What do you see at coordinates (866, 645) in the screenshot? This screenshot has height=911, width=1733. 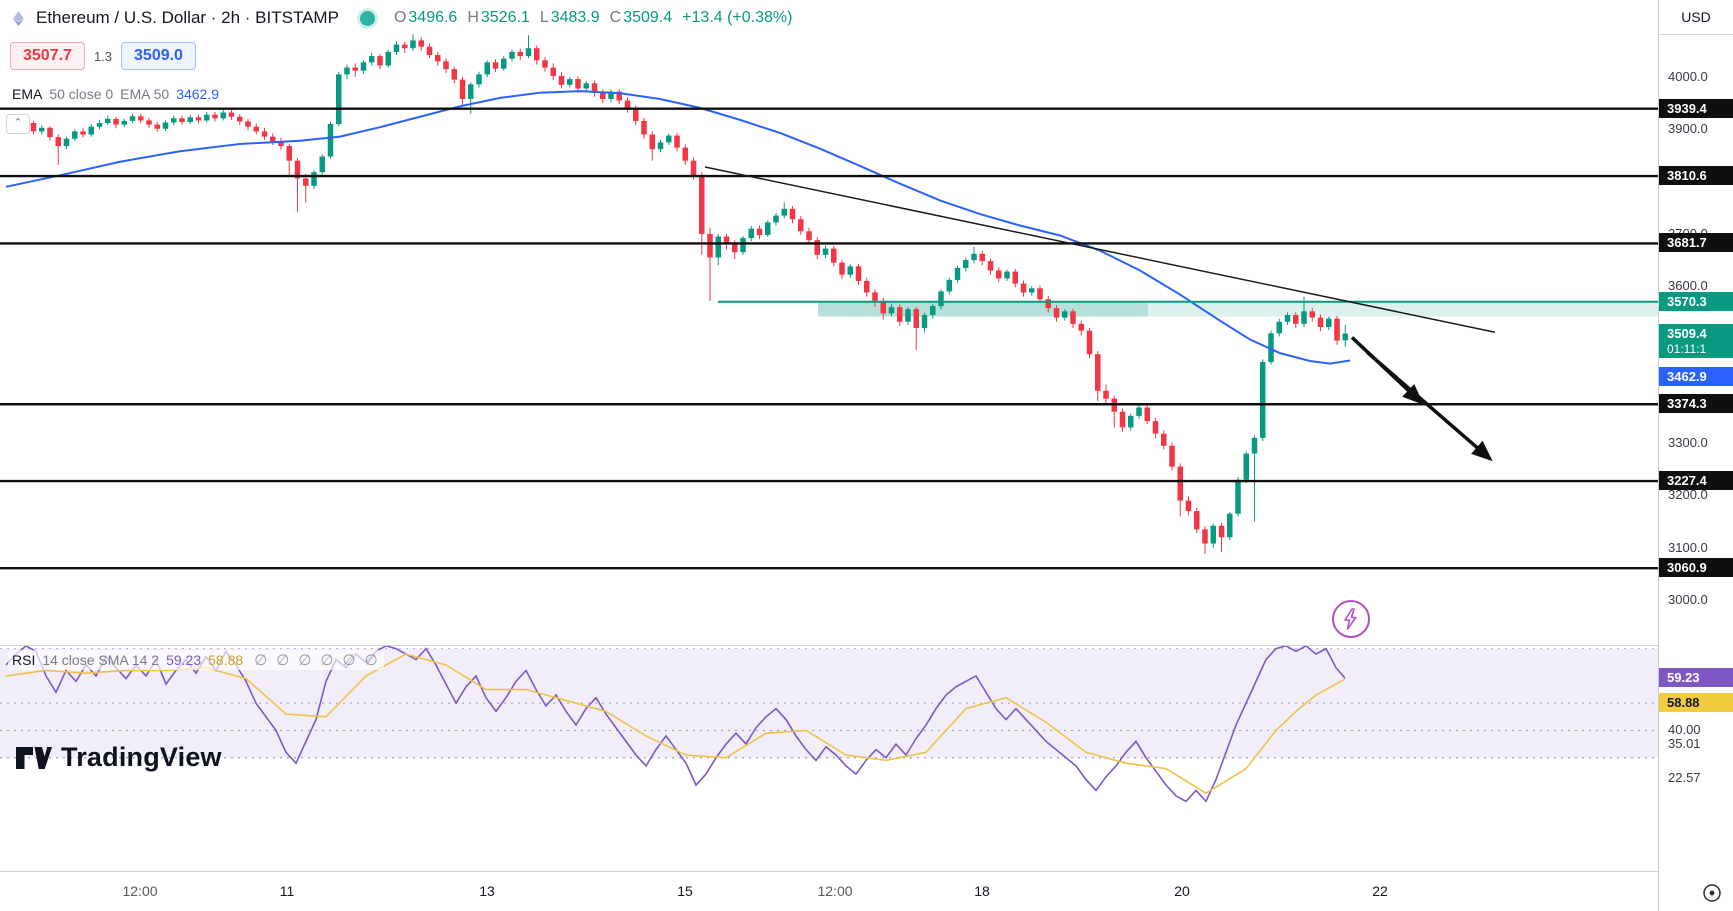 I see `pane-divider` at bounding box center [866, 645].